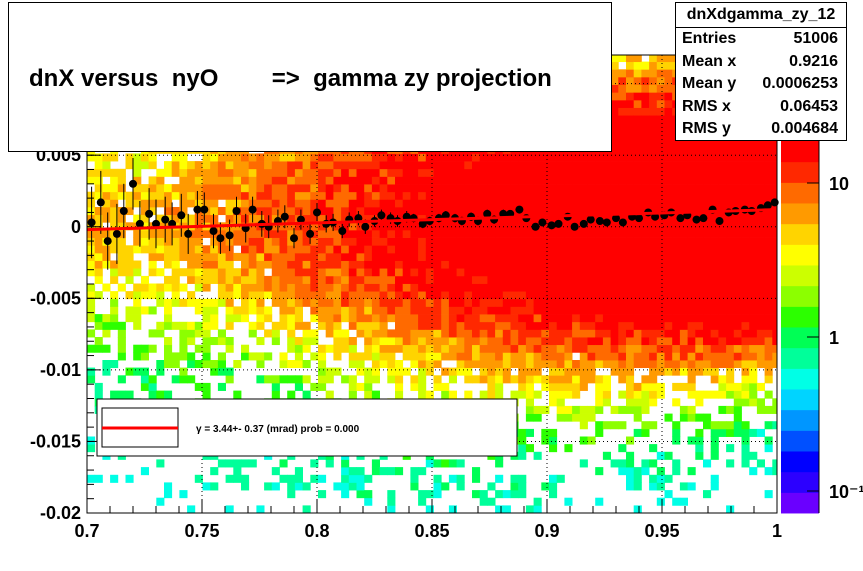  Describe the element at coordinates (800, 234) in the screenshot. I see `palette-swatch` at that location.